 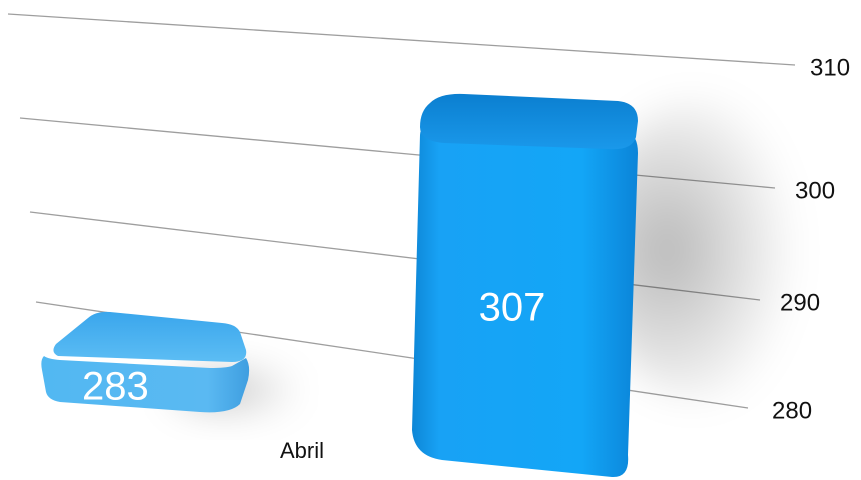 I want to click on x-axis-category-labels: Abril, so click(x=302, y=450).